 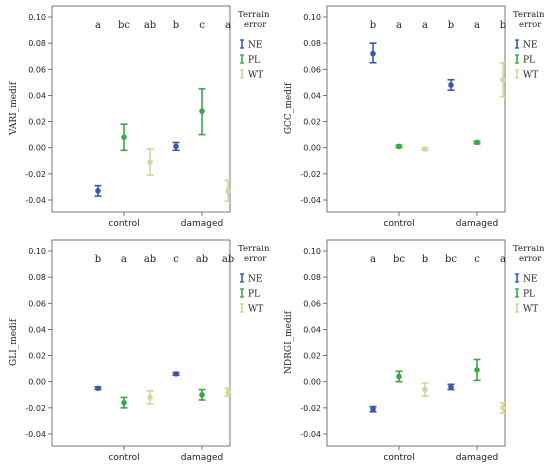 I want to click on y-axis-title: GLI_medif, so click(x=14, y=342).